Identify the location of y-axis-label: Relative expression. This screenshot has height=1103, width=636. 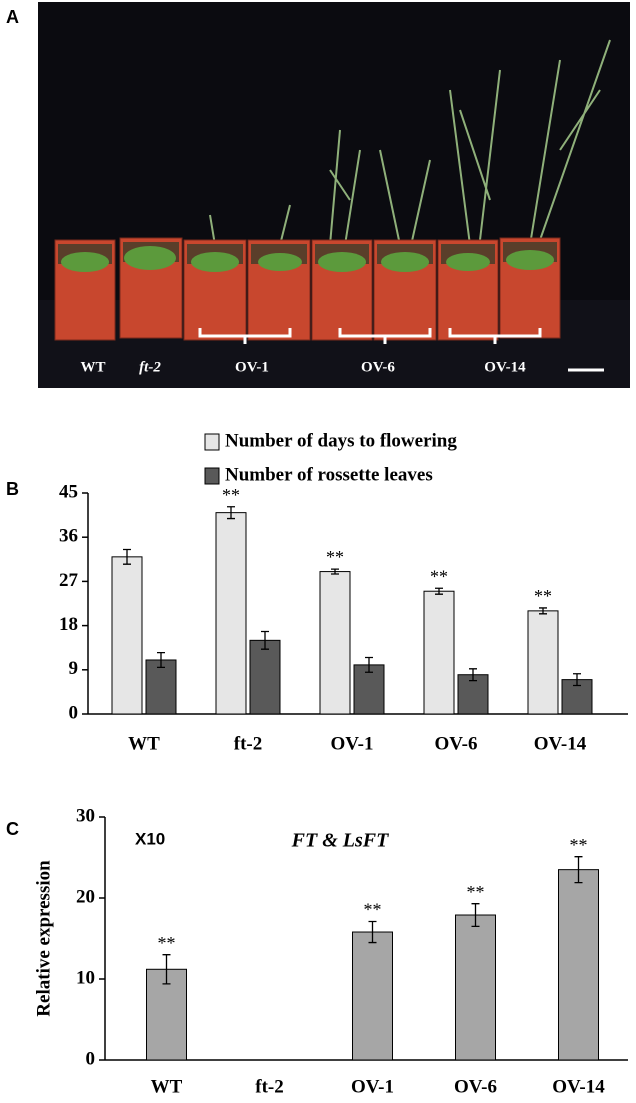
(43, 938).